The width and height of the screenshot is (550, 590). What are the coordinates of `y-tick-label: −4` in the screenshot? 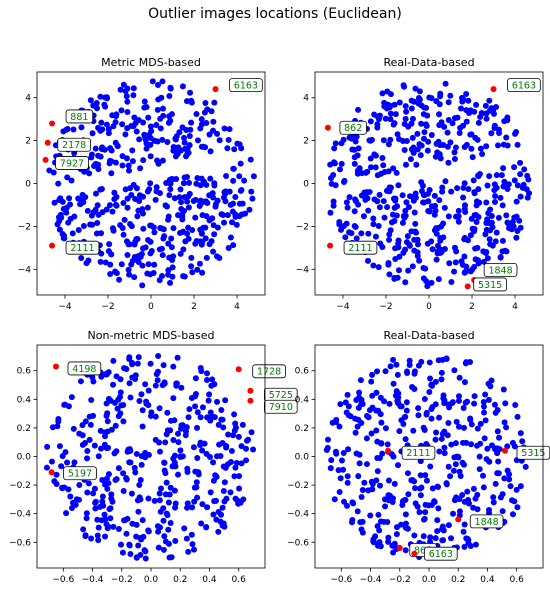 It's located at (25, 270).